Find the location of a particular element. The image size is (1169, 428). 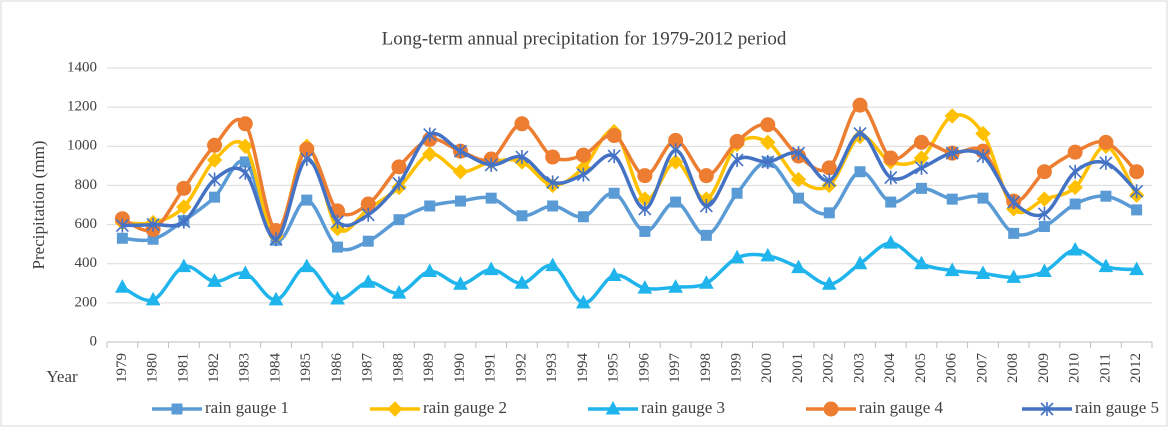

x-tick-label: 1986 is located at coordinates (337, 368).